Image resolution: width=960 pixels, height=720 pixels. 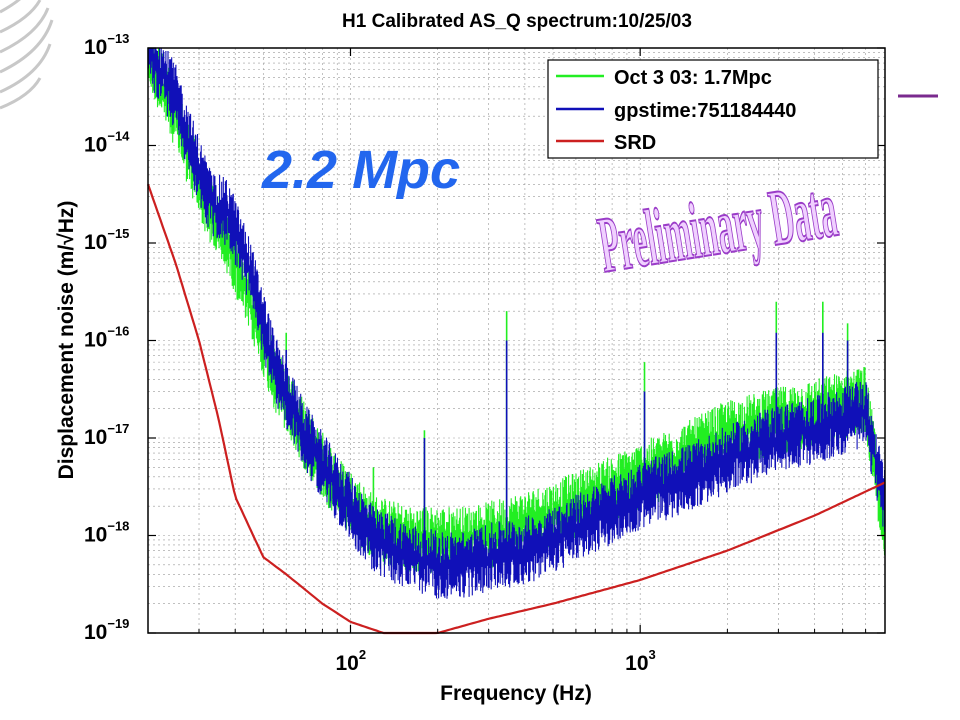 I want to click on y-tick-label: 10−18, so click(x=106, y=533).